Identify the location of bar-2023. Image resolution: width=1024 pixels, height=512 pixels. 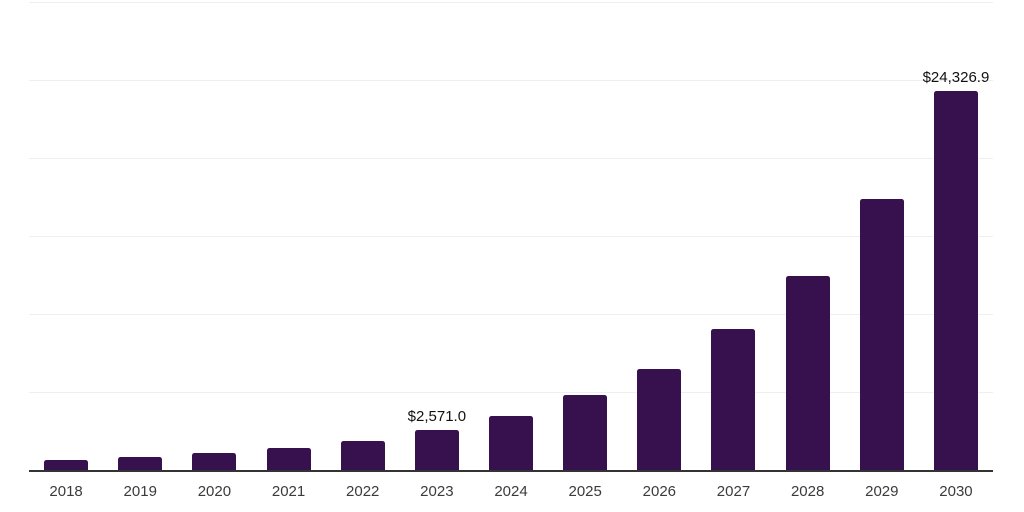
(436, 449).